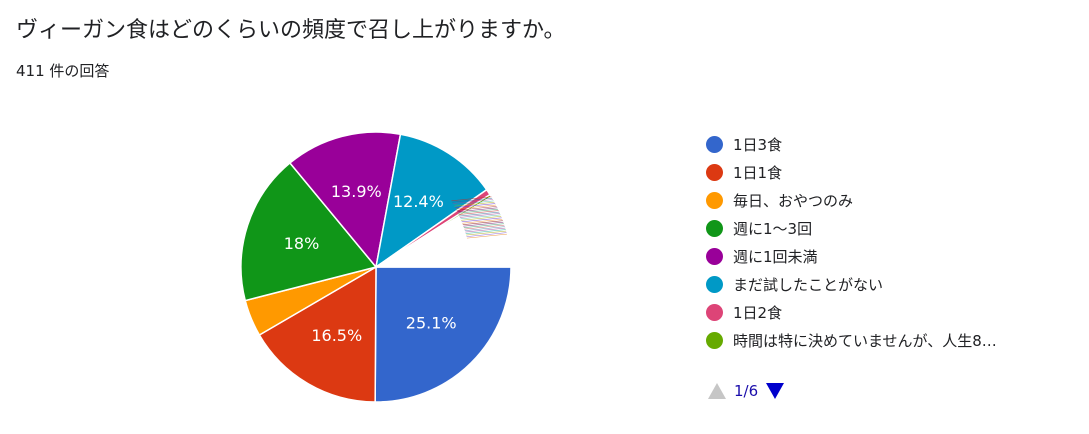  I want to click on response-count: 411 件の回答, so click(63, 71).